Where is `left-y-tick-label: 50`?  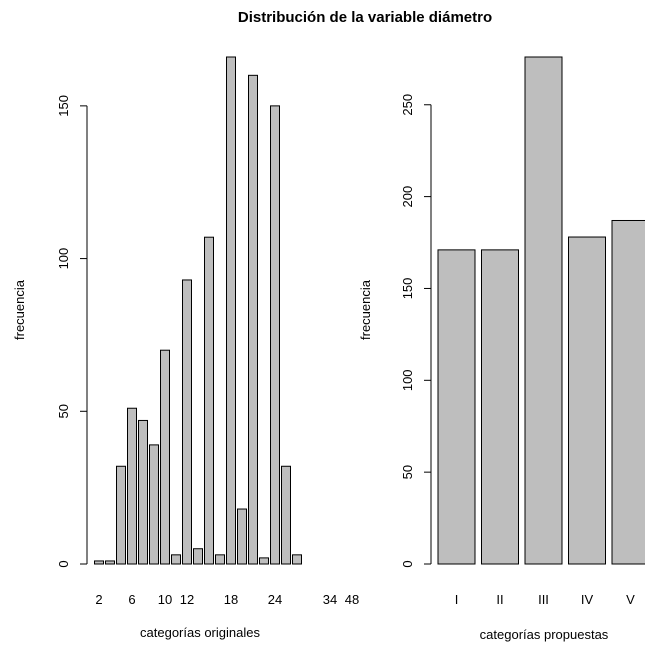
left-y-tick-label: 50 is located at coordinates (63, 411).